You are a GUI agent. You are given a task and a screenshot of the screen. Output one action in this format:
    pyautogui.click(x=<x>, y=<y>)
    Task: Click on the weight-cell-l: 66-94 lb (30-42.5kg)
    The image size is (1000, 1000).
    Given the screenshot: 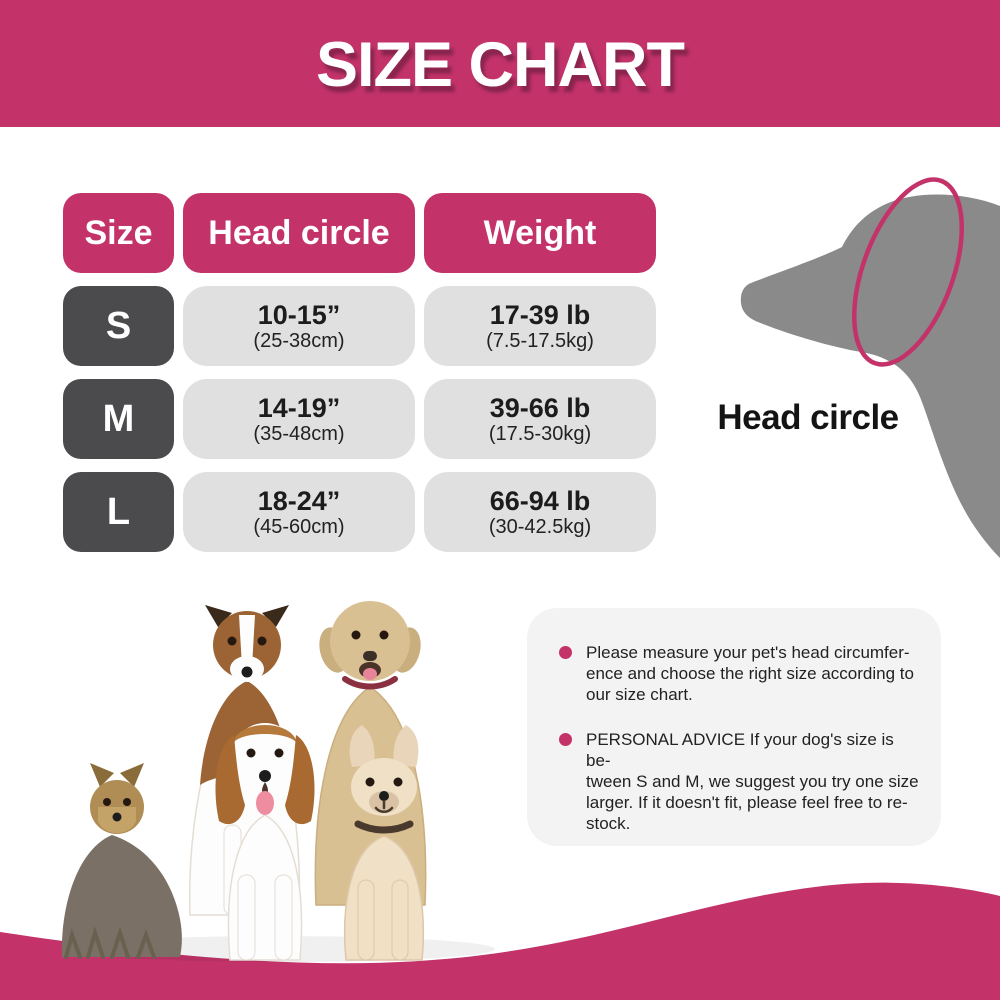 What is the action you would take?
    pyautogui.click(x=540, y=512)
    